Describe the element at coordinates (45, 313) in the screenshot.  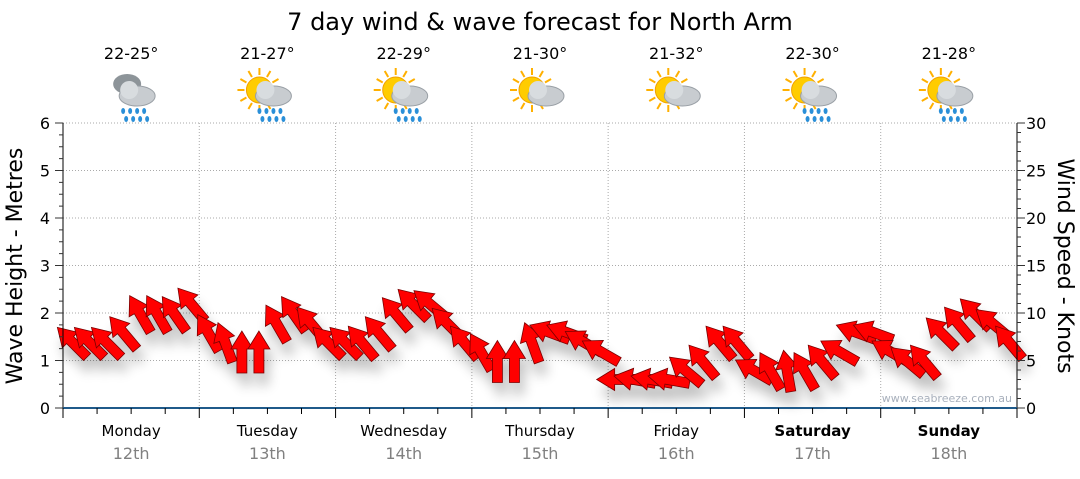
I see `y-tick-left-label: 2` at that location.